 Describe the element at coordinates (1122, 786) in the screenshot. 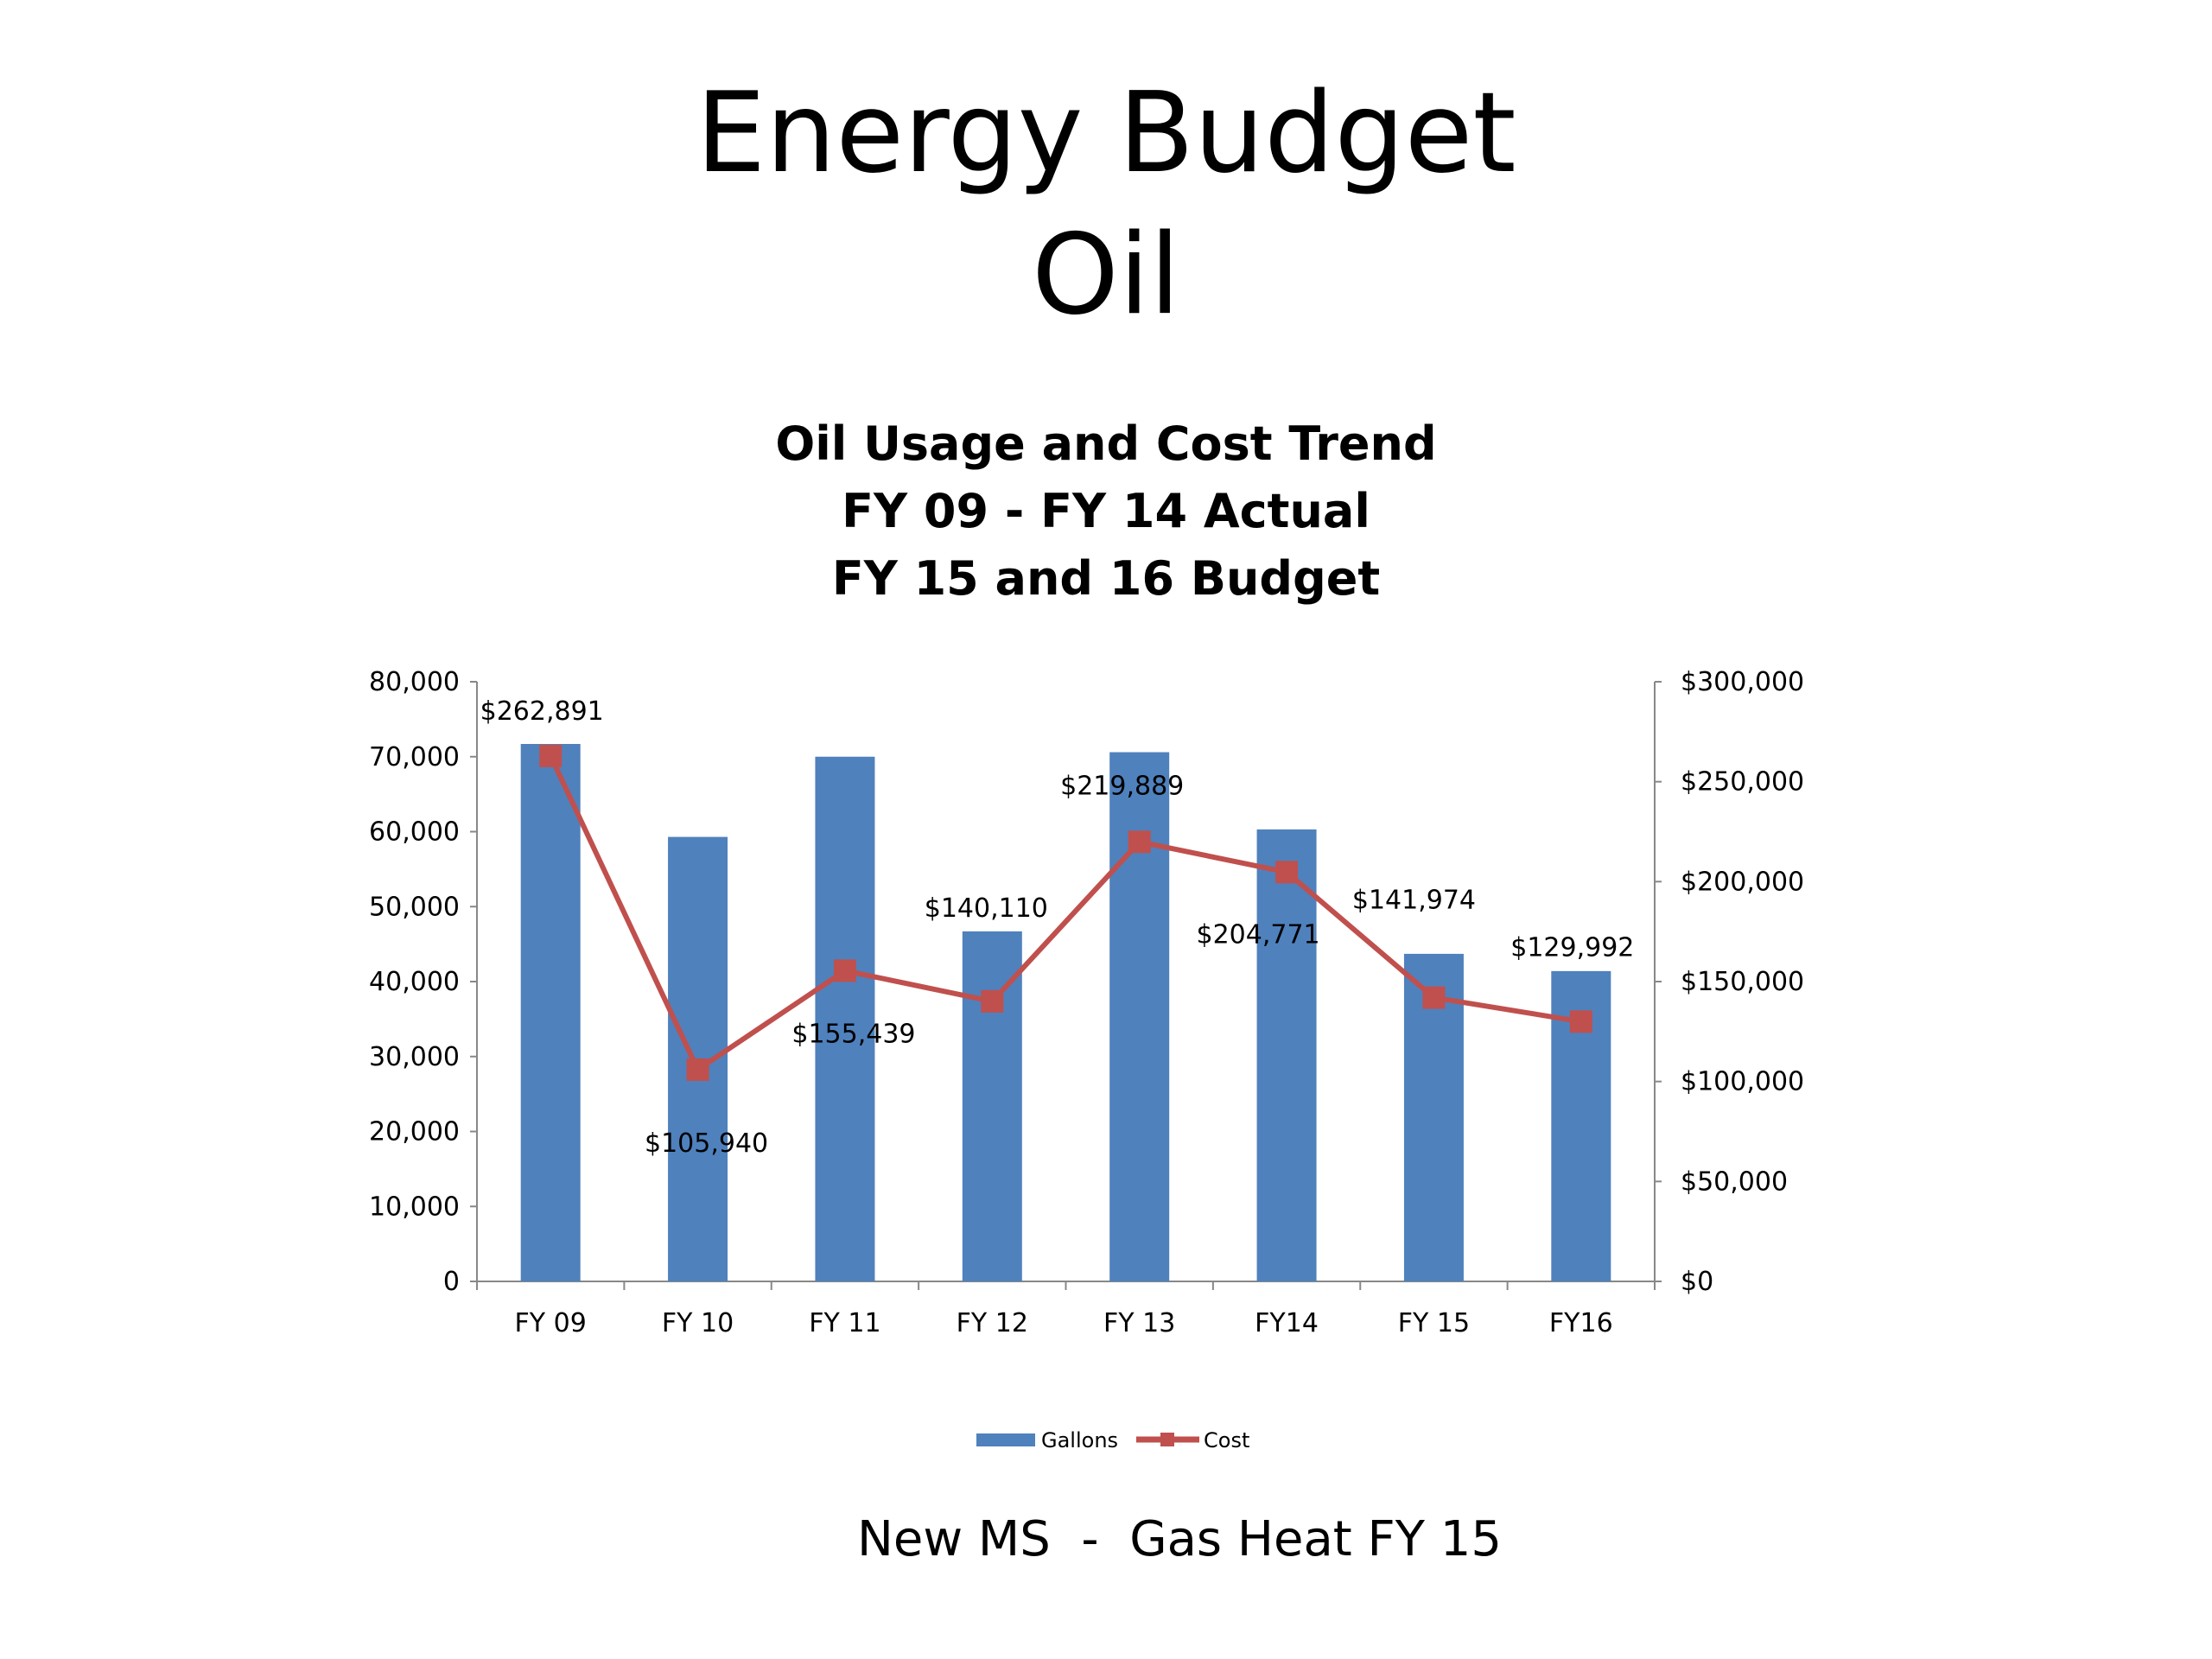

I see `data-label-cost-4: $219,889` at that location.